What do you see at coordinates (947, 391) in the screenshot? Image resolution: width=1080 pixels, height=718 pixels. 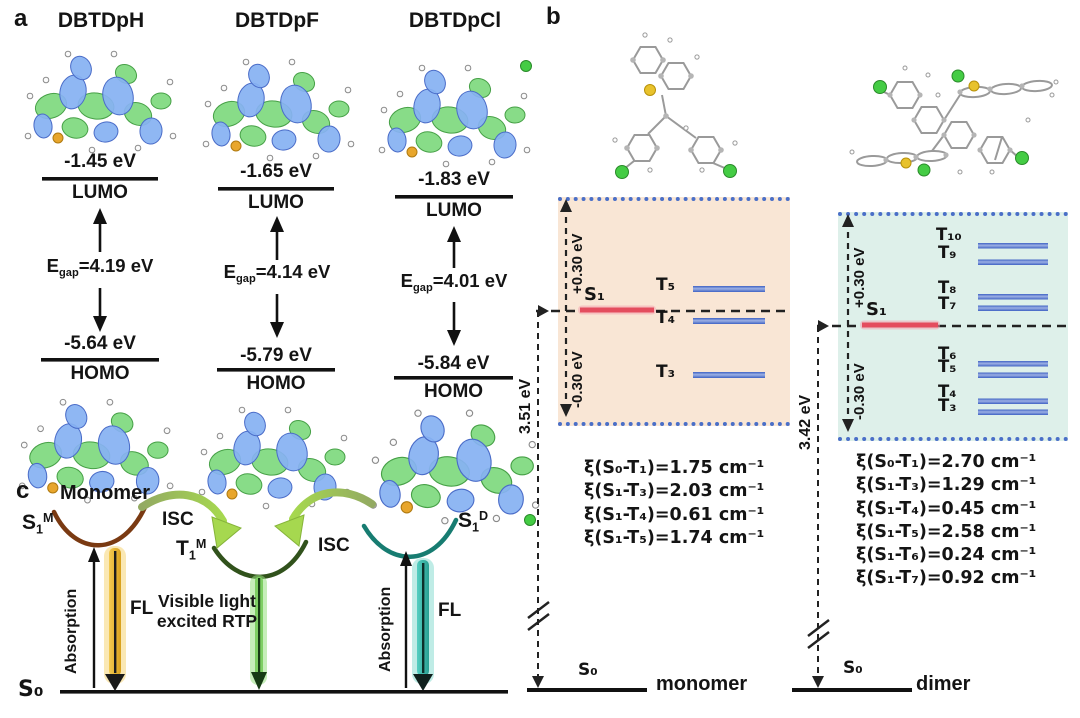 I see `dimer-t4-label: T₄` at bounding box center [947, 391].